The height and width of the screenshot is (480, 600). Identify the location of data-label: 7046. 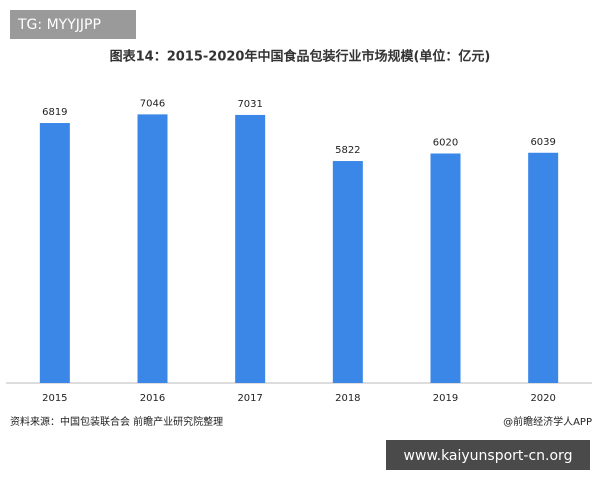
(152, 103).